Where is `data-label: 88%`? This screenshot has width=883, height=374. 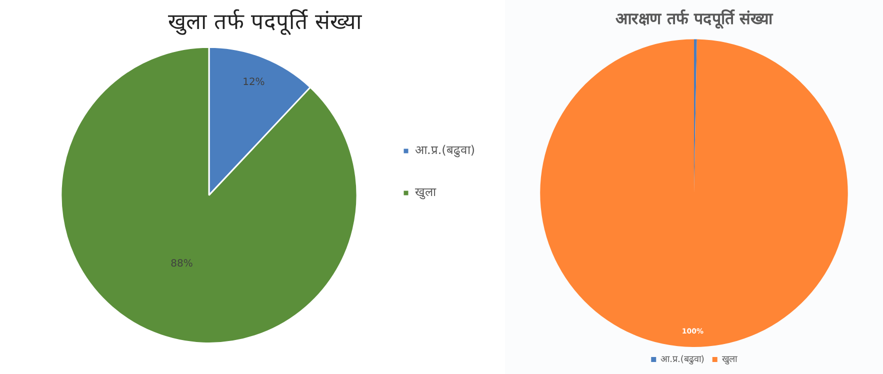 data-label: 88% is located at coordinates (181, 264).